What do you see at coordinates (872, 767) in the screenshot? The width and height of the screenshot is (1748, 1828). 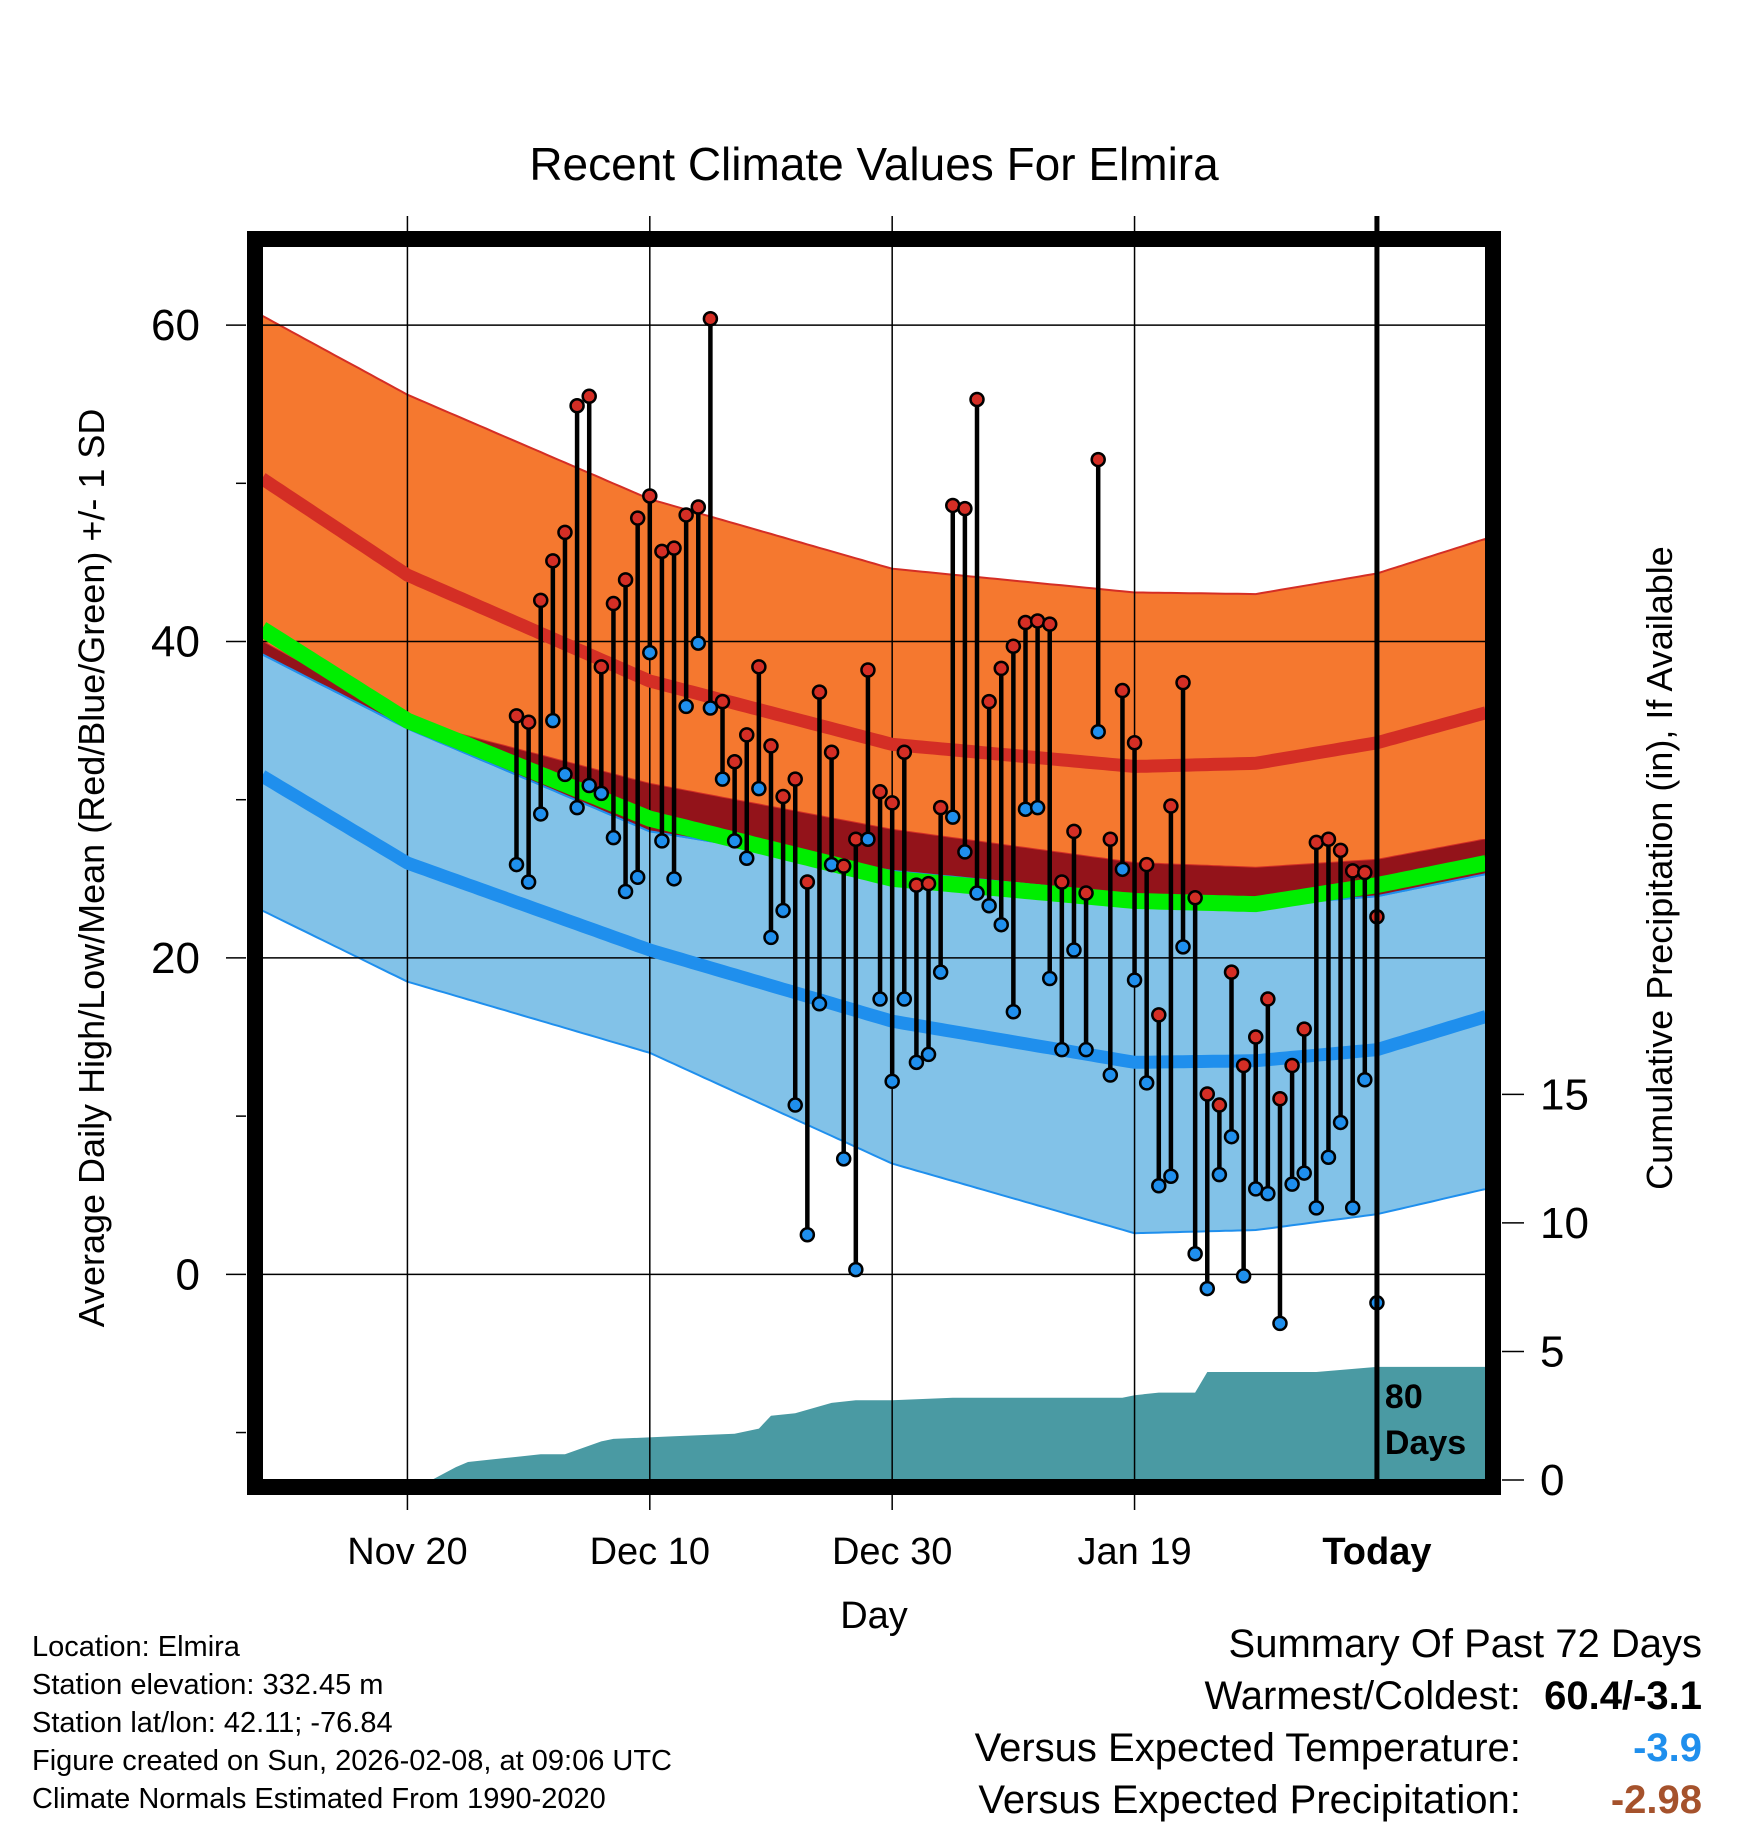 I see `mean-normal-line` at bounding box center [872, 767].